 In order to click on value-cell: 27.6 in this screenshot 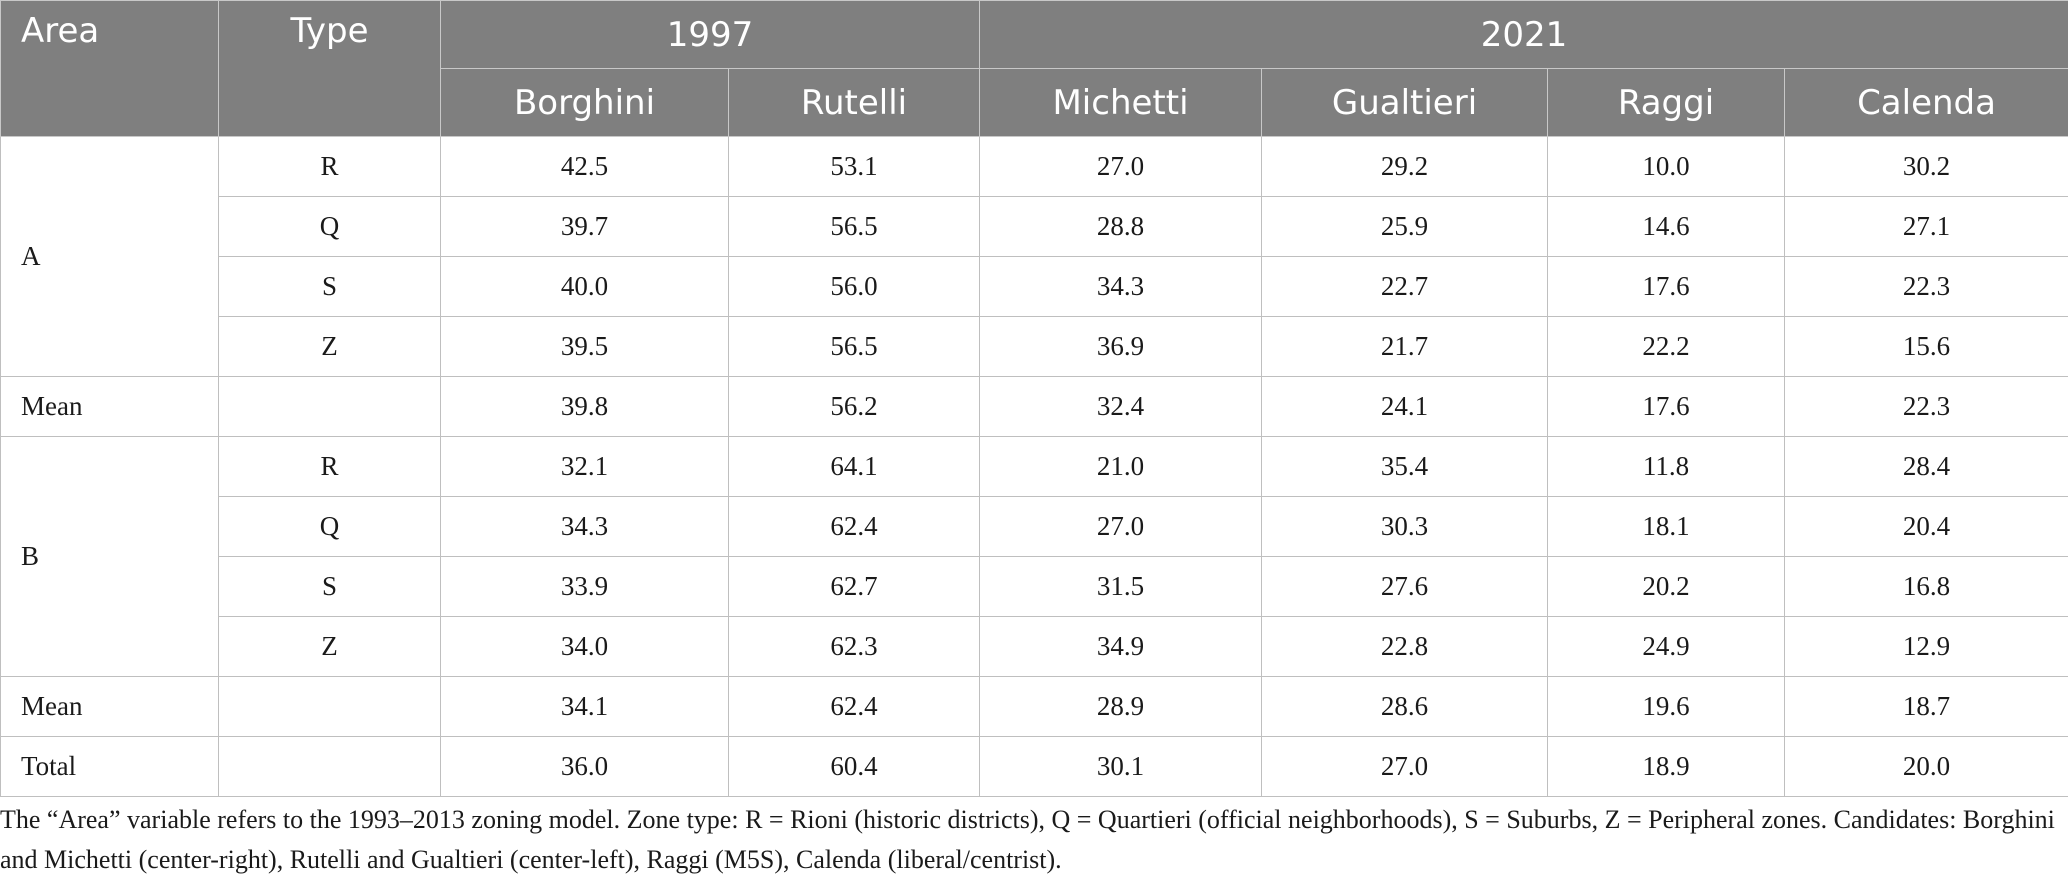, I will do `click(1404, 586)`.